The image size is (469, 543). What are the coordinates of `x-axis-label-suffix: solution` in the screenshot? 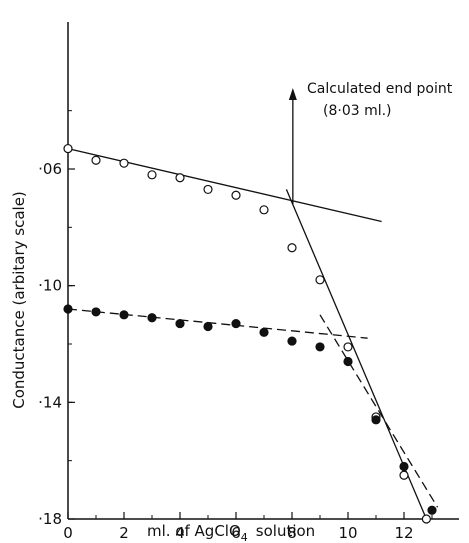 It's located at (285, 531).